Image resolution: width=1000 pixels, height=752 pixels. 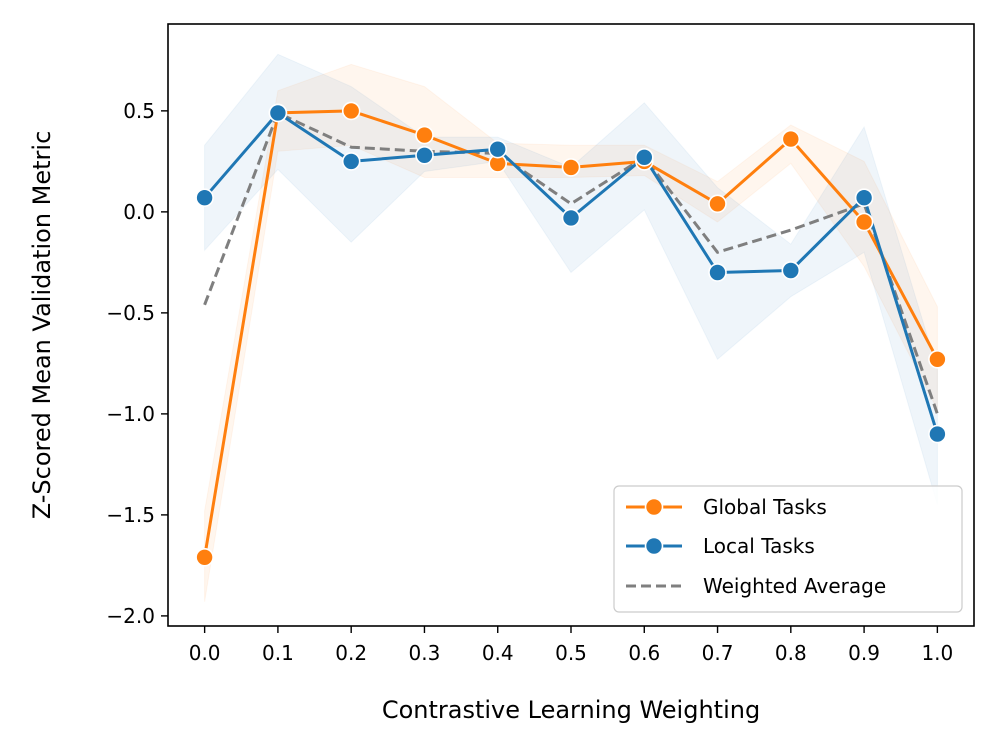 I want to click on y-axis-label: Z-Scored Mean Validation Metric, so click(x=42, y=325).